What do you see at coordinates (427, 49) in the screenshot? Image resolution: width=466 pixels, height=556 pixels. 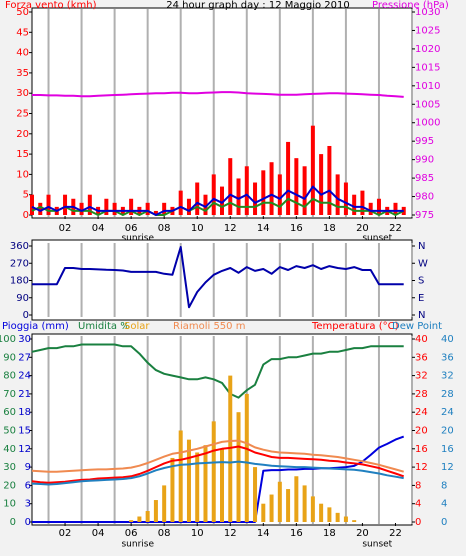 I see `y-tick-label: 1020` at bounding box center [427, 49].